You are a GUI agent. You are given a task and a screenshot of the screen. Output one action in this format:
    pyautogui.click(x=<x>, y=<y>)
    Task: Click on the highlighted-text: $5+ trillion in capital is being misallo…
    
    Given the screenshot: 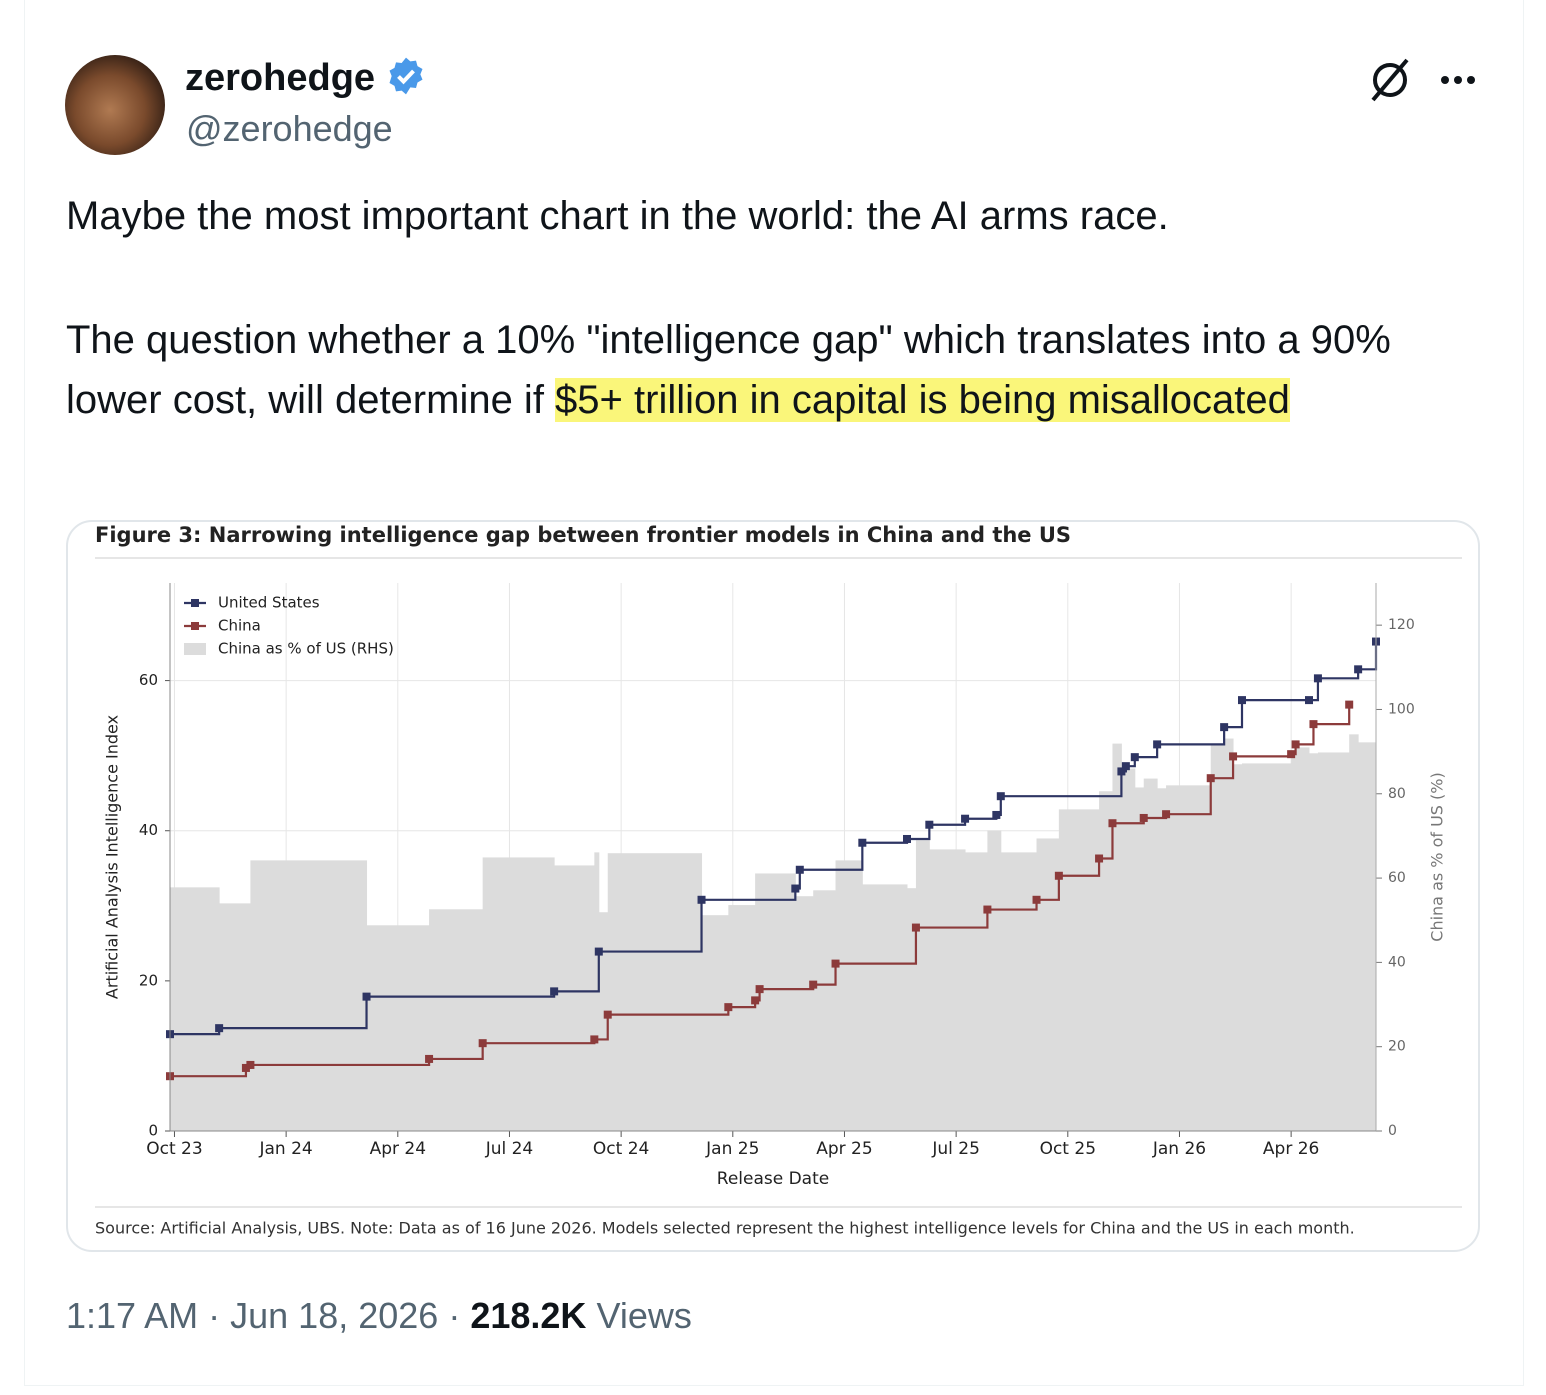 What is the action you would take?
    pyautogui.click(x=922, y=400)
    